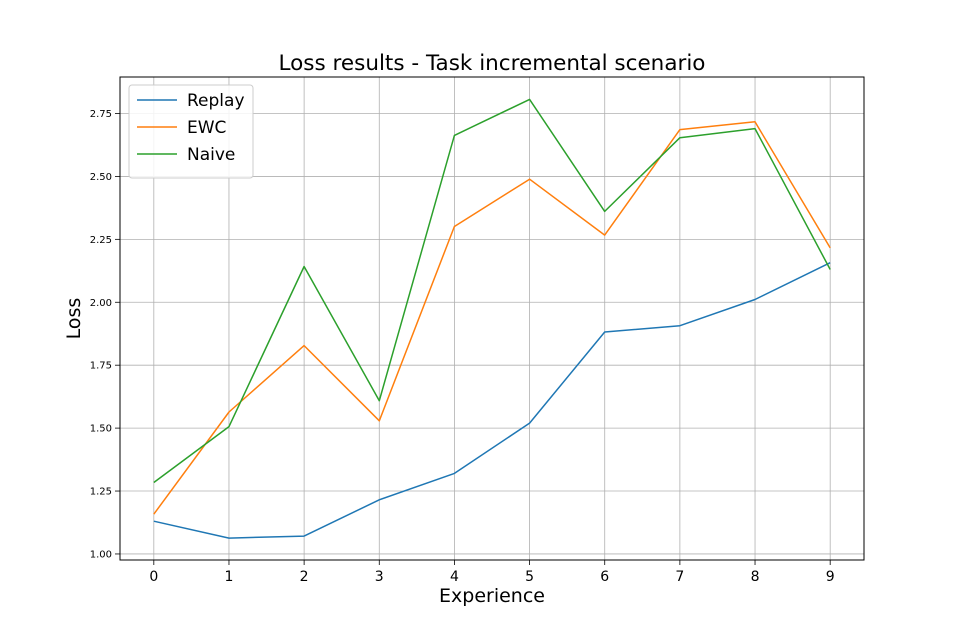 This screenshot has width=960, height=644. Describe the element at coordinates (604, 577) in the screenshot. I see `x-tick-label: 6` at that location.